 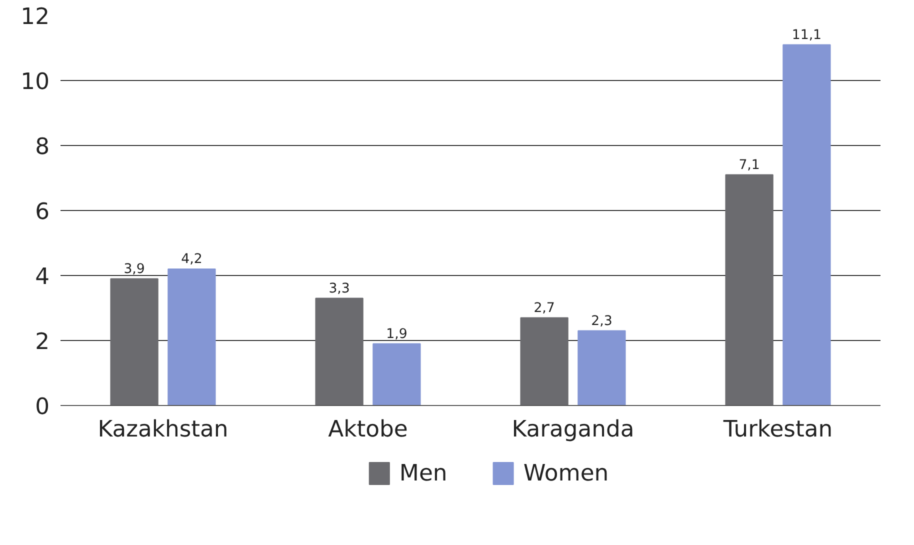 I want to click on data-label: 7,1, so click(x=749, y=165).